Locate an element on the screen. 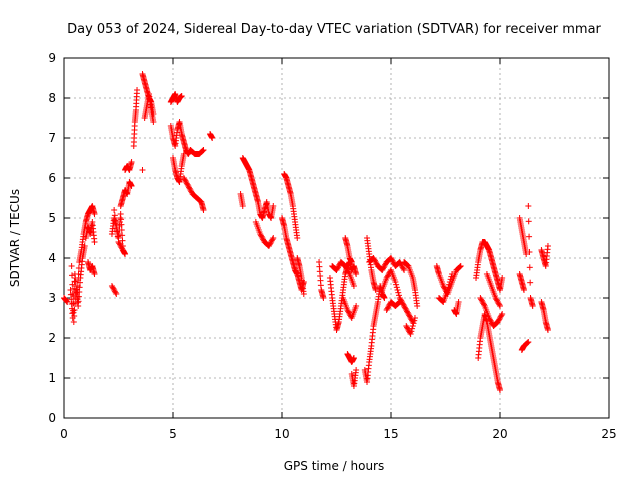 This screenshot has width=640, height=480. y-tick-label: 9 is located at coordinates (52, 58).